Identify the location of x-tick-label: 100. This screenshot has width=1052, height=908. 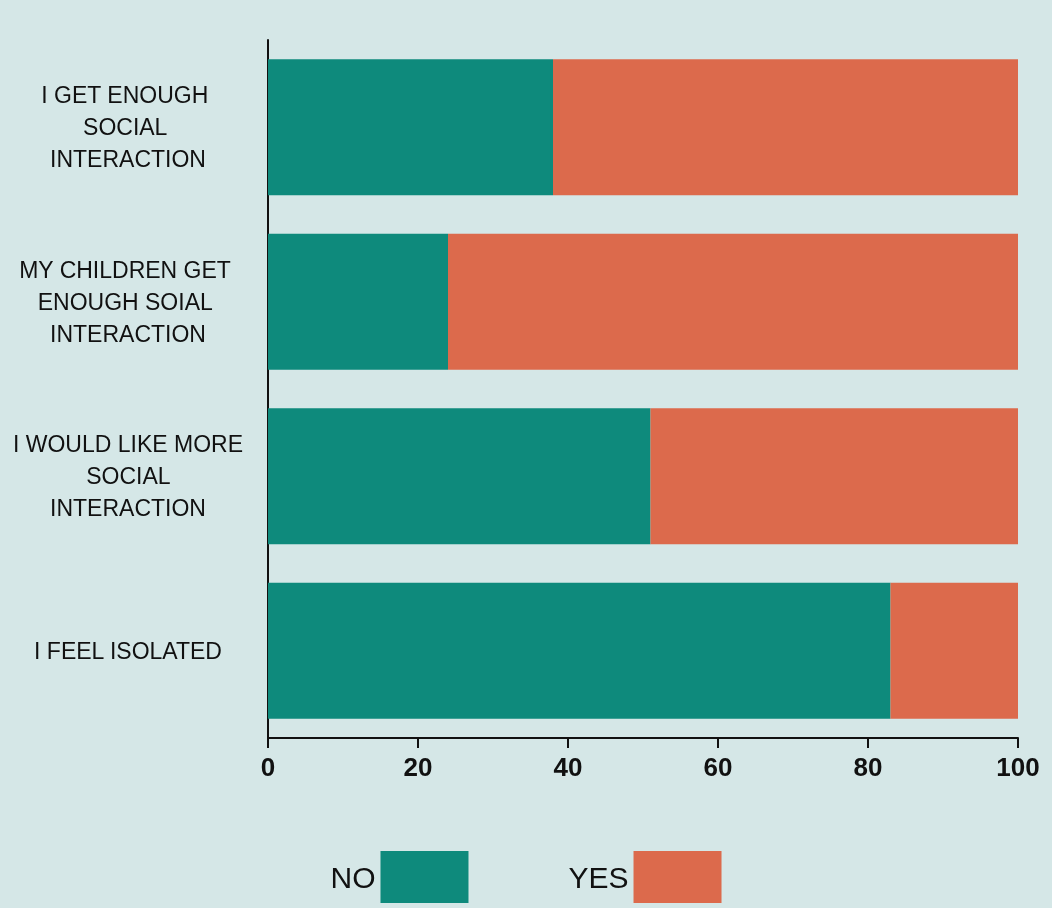
(1018, 767).